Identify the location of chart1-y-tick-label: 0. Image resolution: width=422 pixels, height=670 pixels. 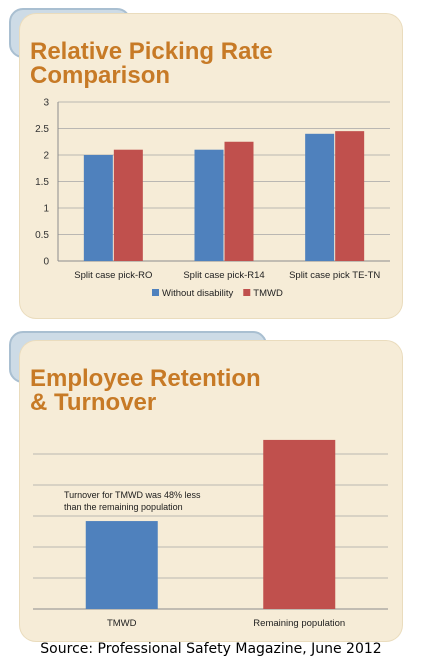
(46, 262).